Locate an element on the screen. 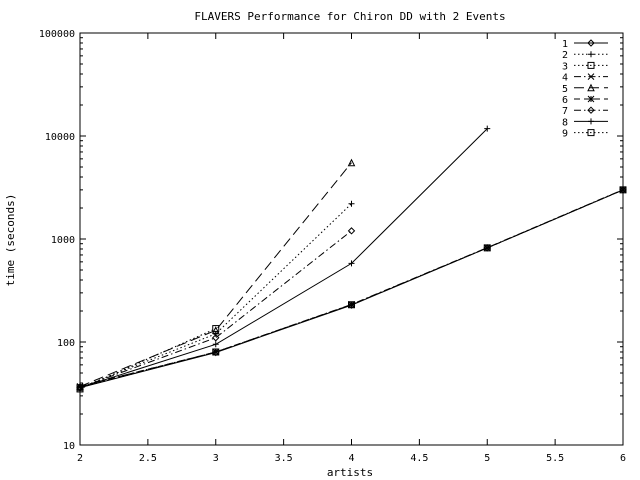 The height and width of the screenshot is (480, 640). x-tick-label: 6 is located at coordinates (623, 458).